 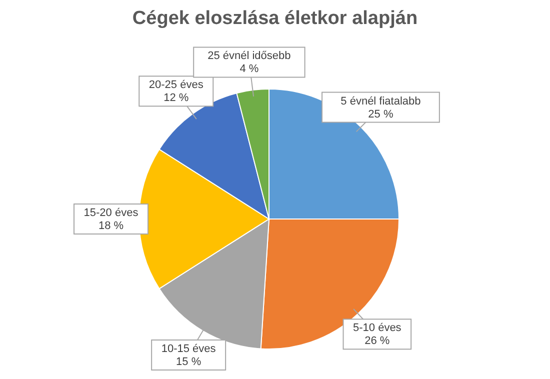 What do you see at coordinates (380, 101) in the screenshot?
I see `slice-label: 5 évnél fiatalabb` at bounding box center [380, 101].